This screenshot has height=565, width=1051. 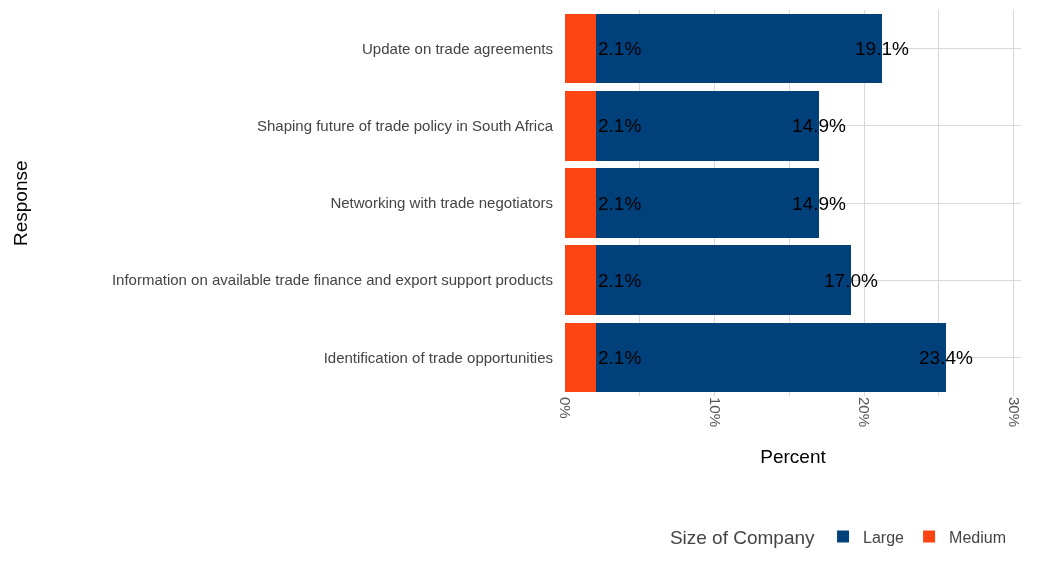 What do you see at coordinates (566, 408) in the screenshot?
I see `x-tick-label: 0%` at bounding box center [566, 408].